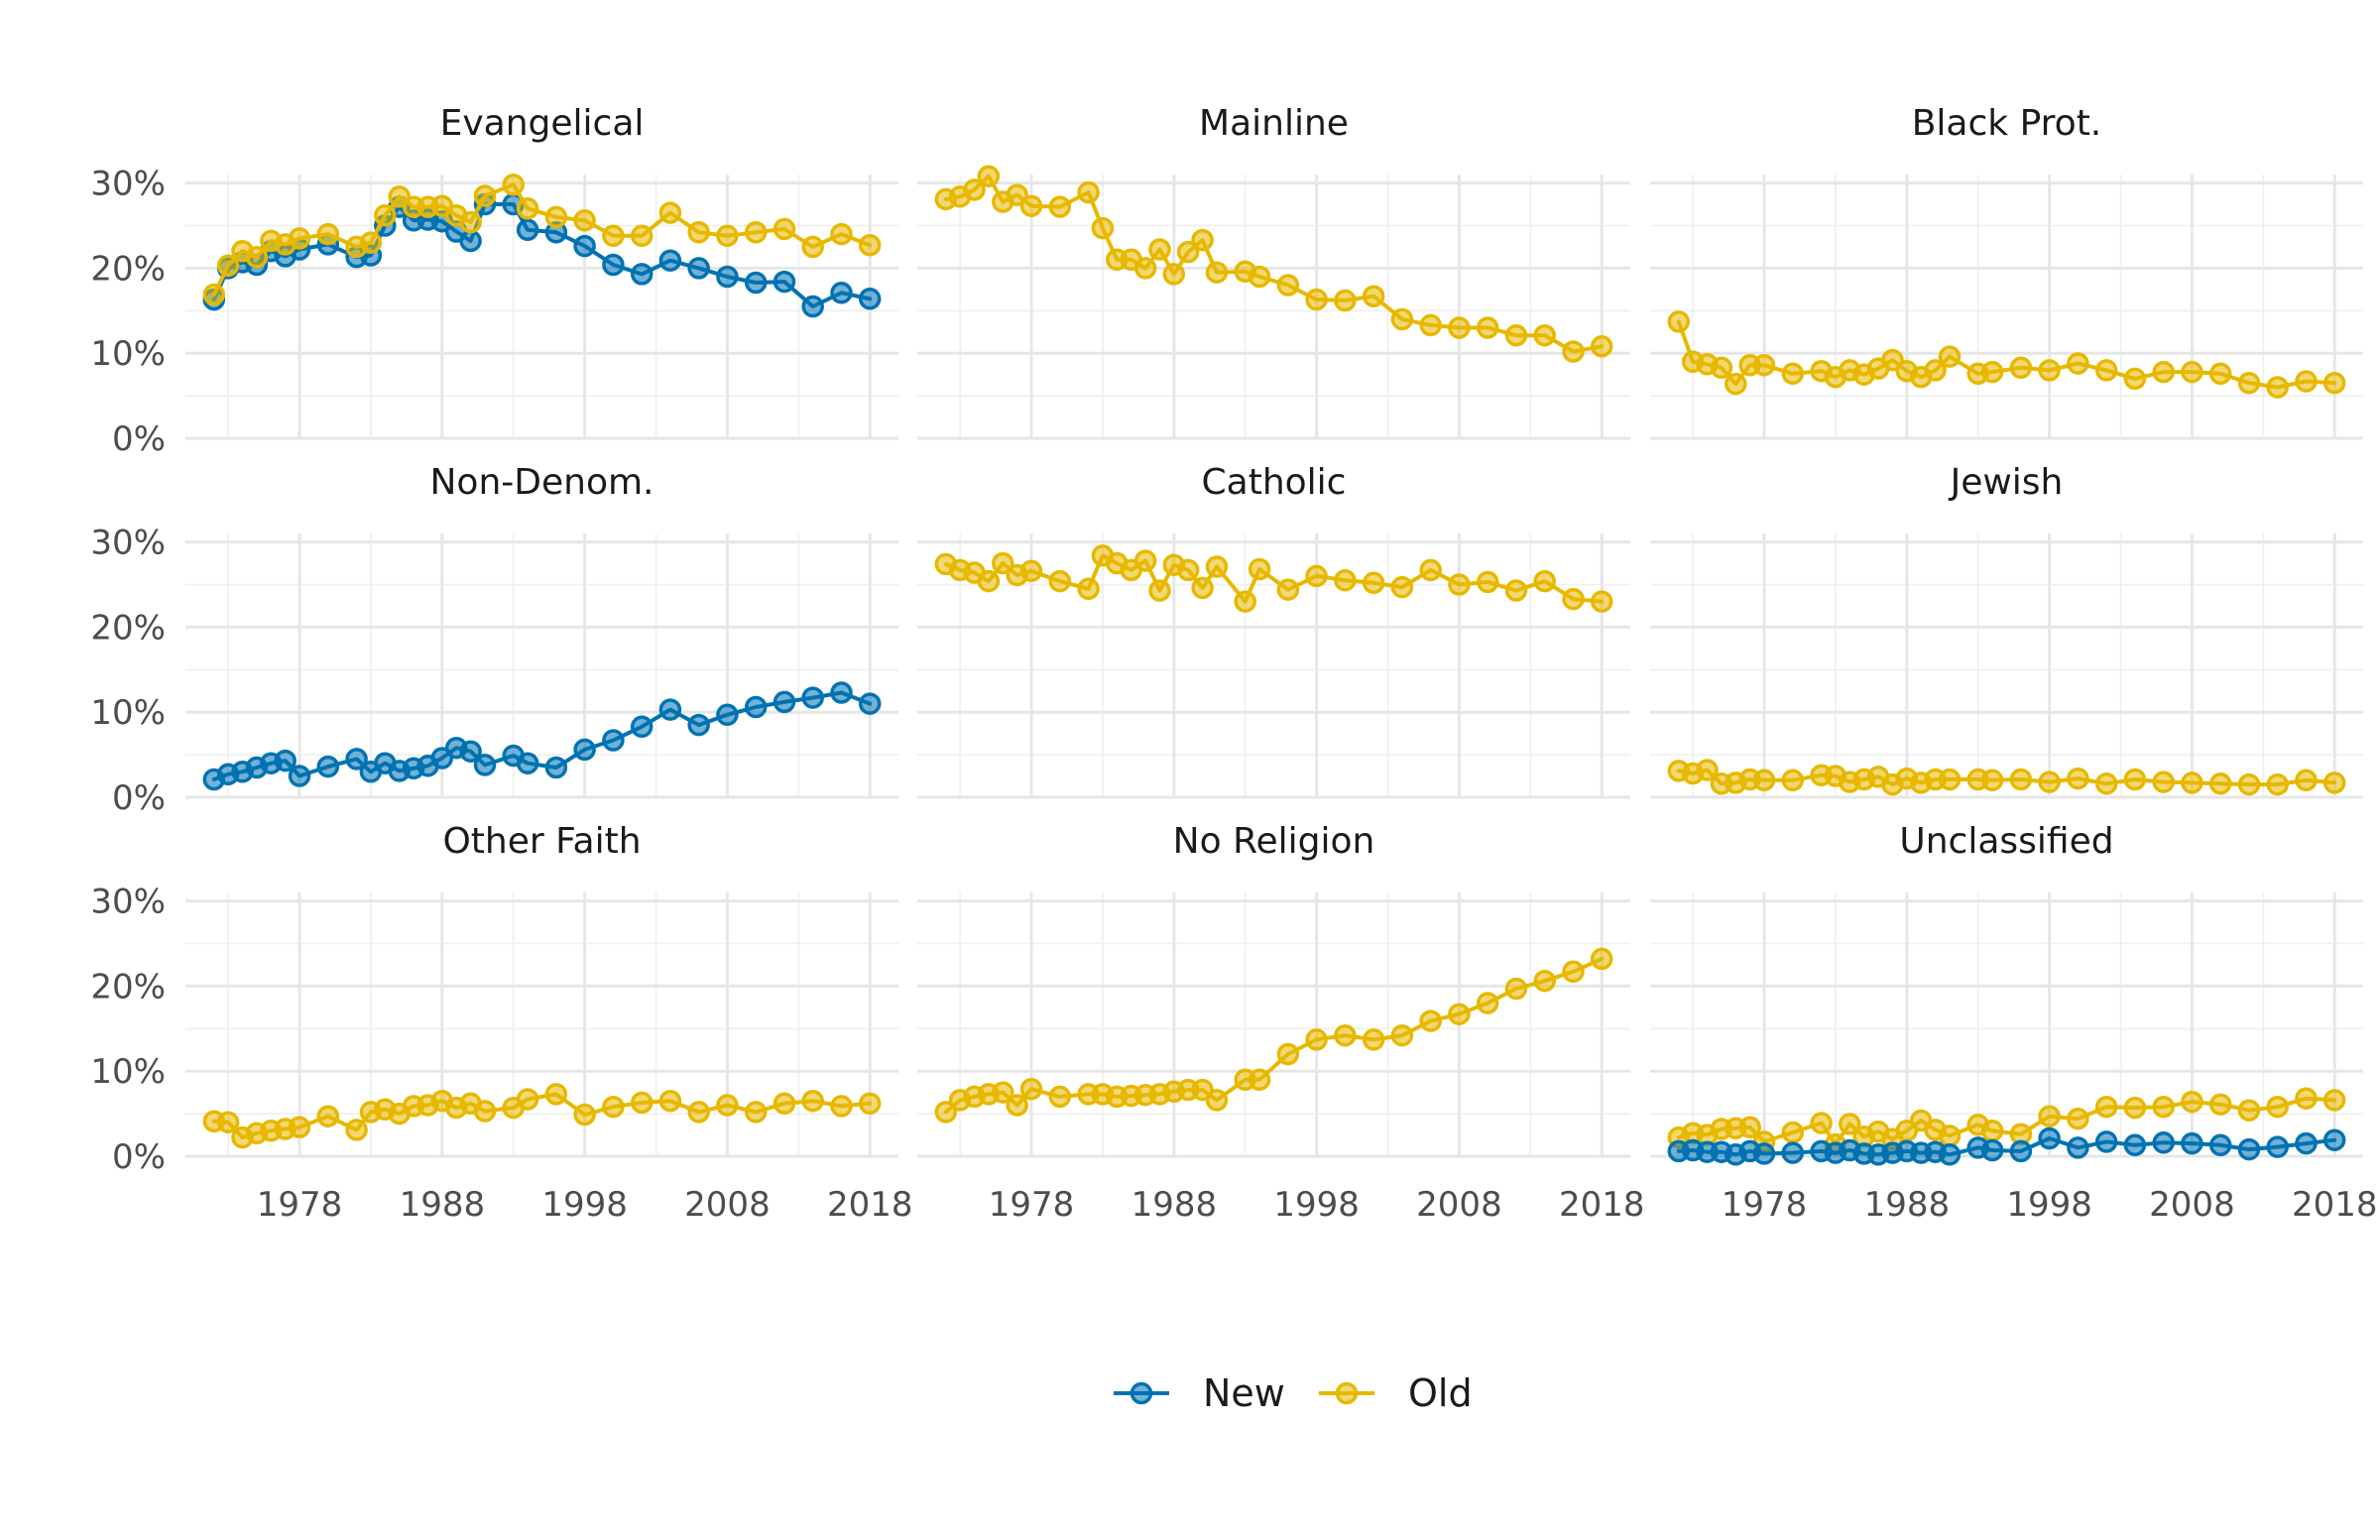 The width and height of the screenshot is (2380, 1540). I want to click on panel-title: Unclassified, so click(2006, 841).